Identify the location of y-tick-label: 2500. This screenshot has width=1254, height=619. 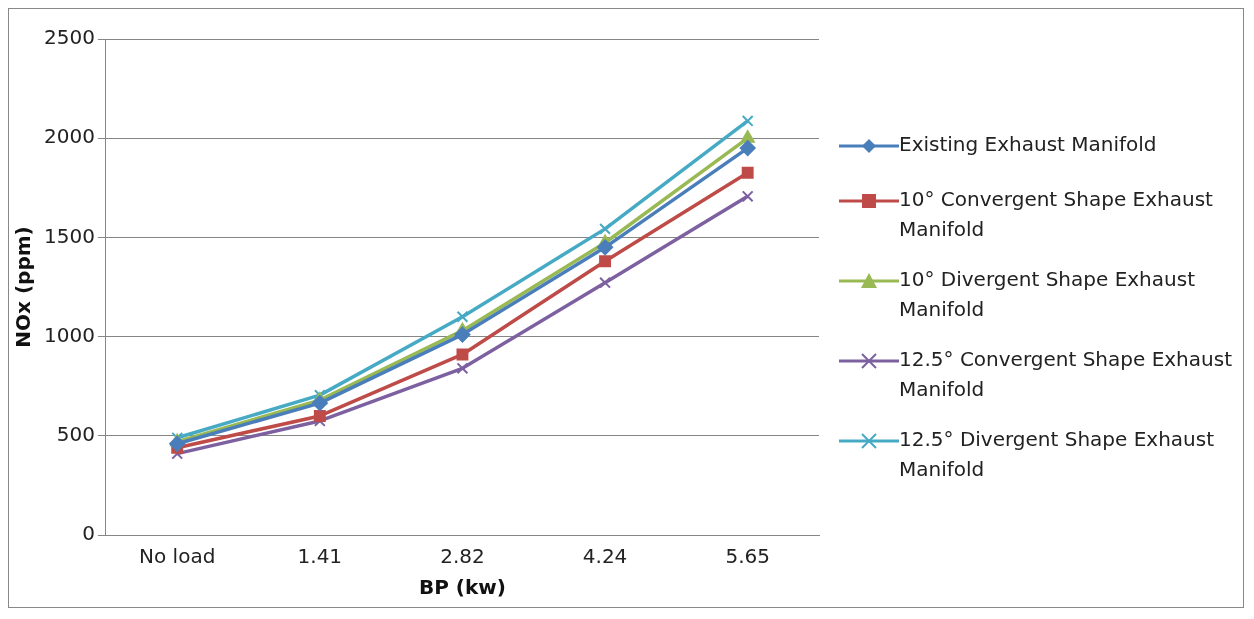
(69, 37).